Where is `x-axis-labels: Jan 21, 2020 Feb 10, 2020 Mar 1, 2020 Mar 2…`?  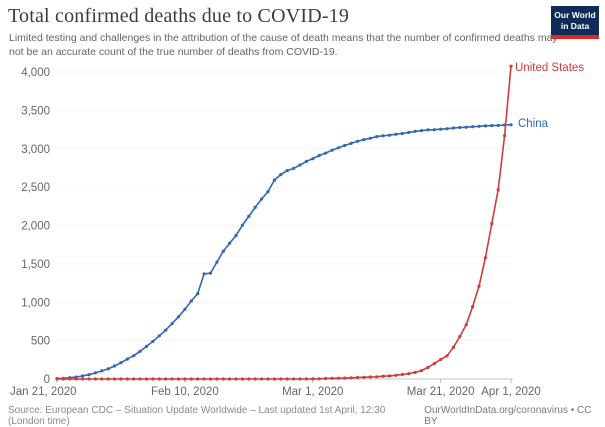 x-axis-labels: Jan 21, 2020 Feb 10, 2020 Mar 1, 2020 Mar 2… is located at coordinates (275, 392).